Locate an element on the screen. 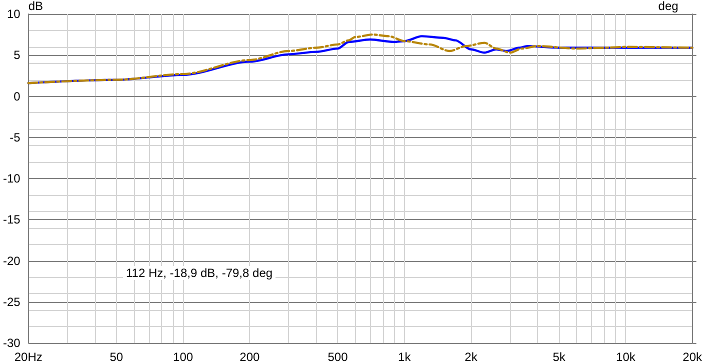 The image size is (705, 363). y-axis-title: dB is located at coordinates (36, 6).